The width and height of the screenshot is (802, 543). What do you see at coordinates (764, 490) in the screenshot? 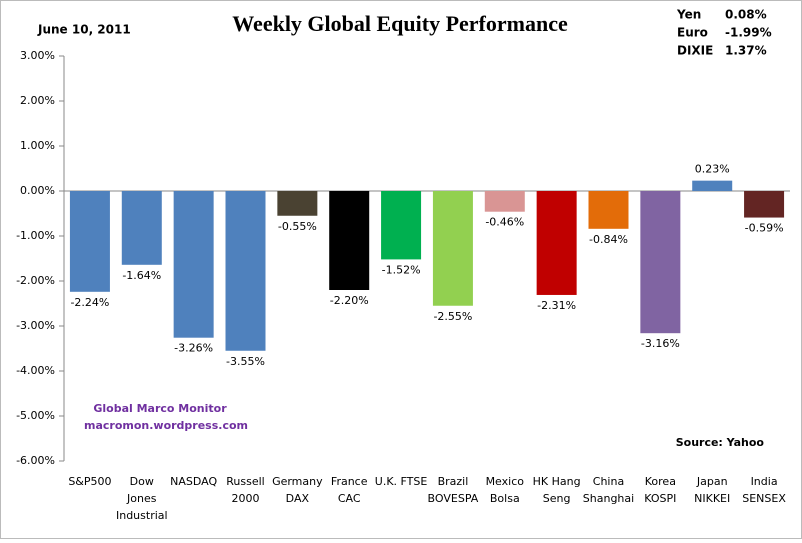
I see `x-tick-label: India SENSEX` at bounding box center [764, 490].